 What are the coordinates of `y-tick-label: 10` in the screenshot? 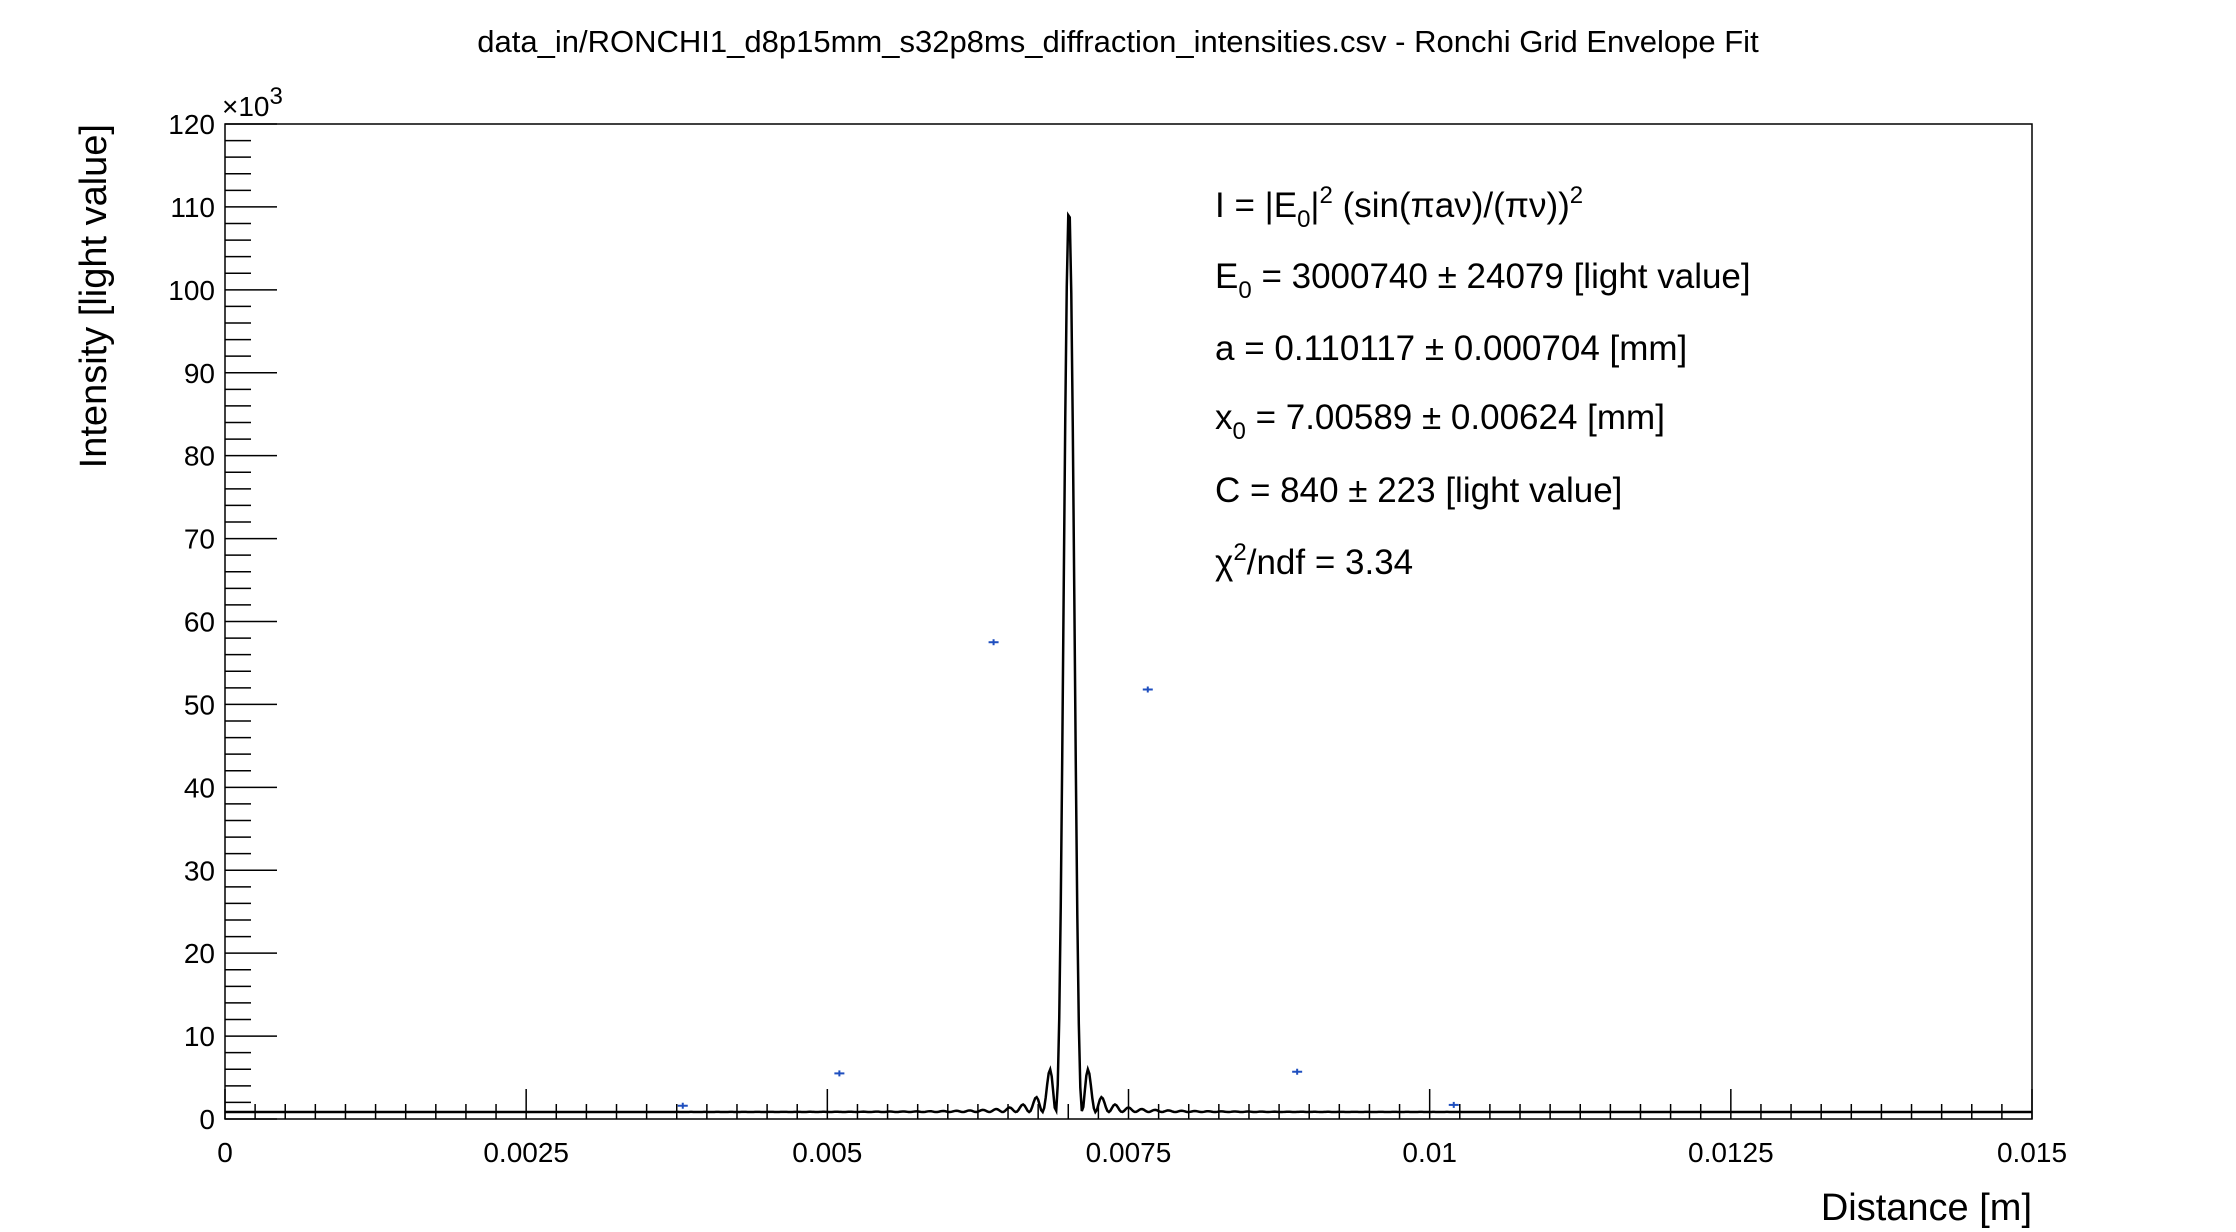 It's located at (199, 1036).